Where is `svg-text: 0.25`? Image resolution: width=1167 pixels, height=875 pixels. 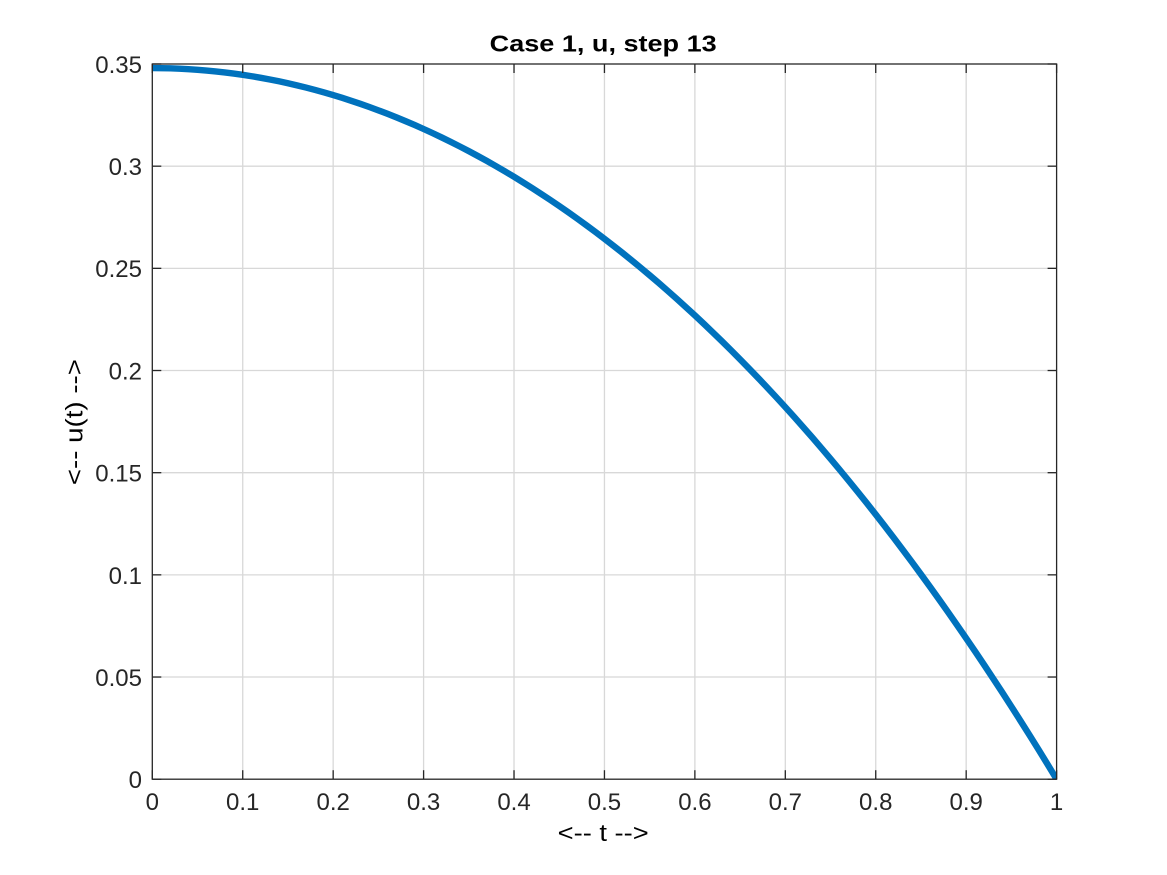 svg-text: 0.25 is located at coordinates (118, 269).